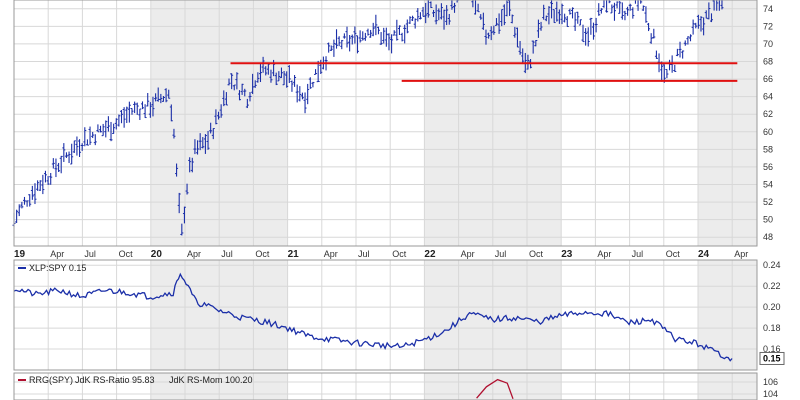 The image size is (800, 400). I want to click on price-panel-y-tick-label: 56, so click(768, 167).